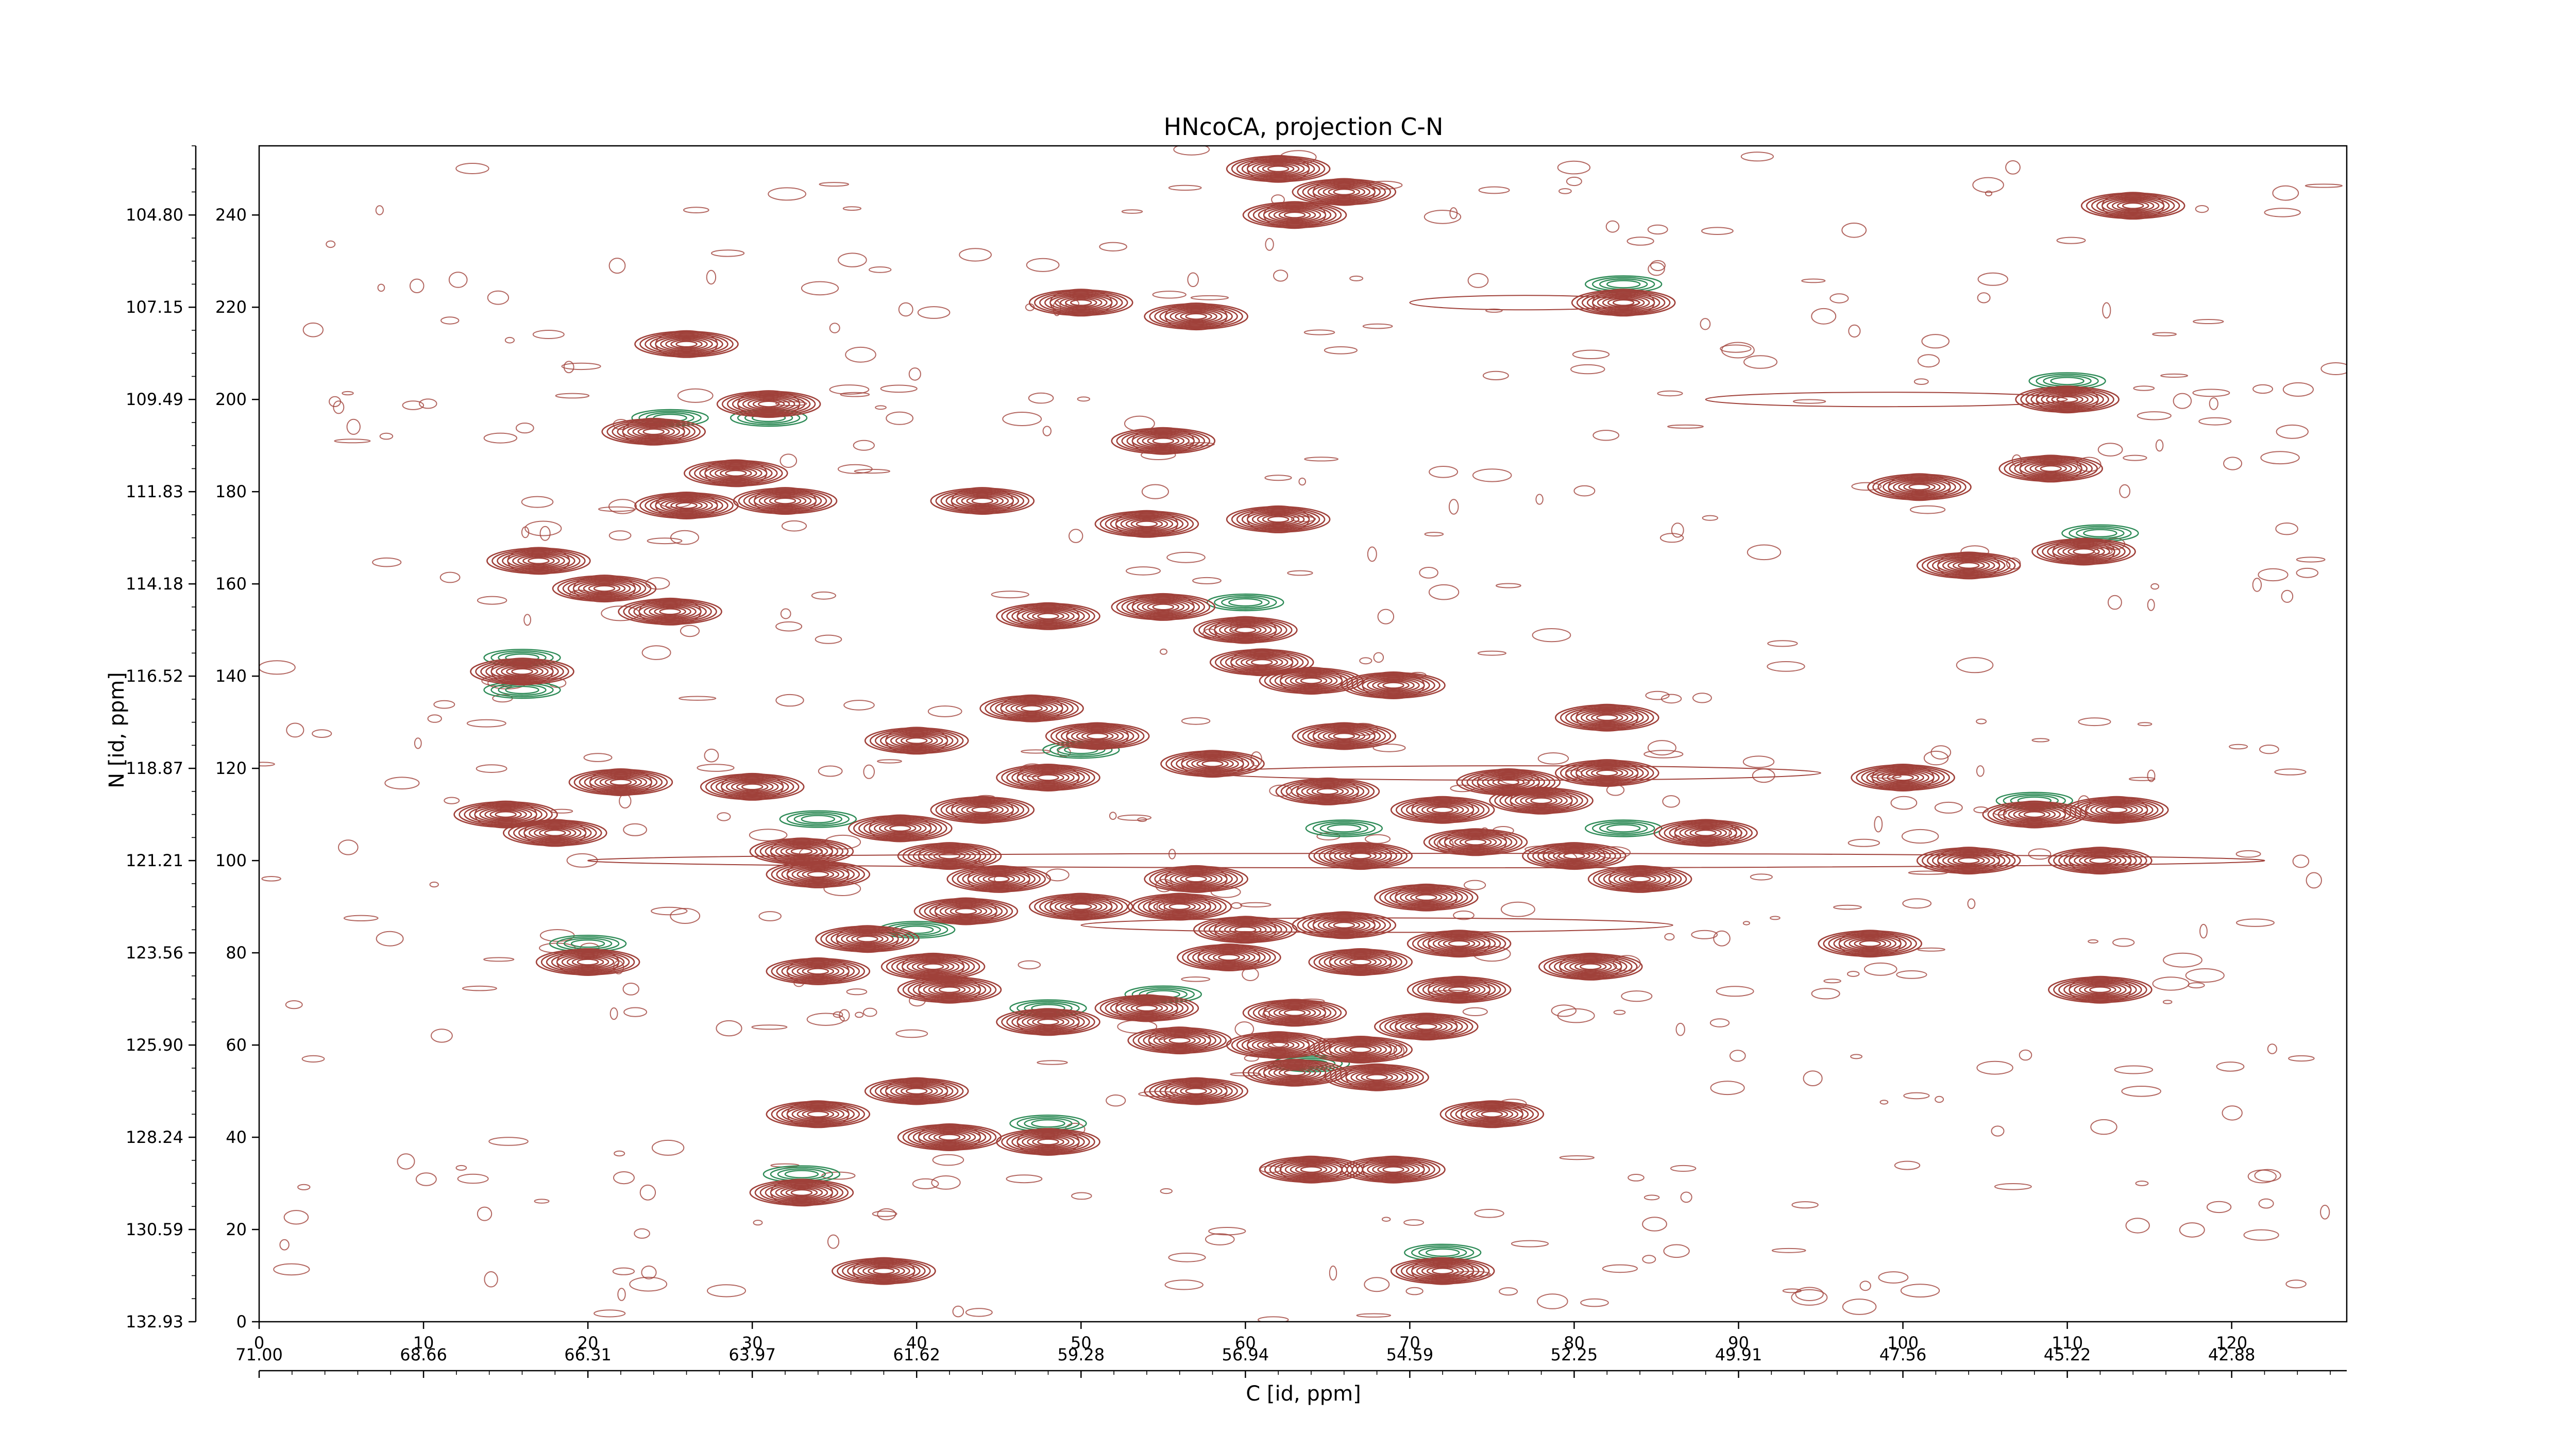 The image size is (2576, 1449). I want to click on x-tick-label: 10, so click(423, 1343).